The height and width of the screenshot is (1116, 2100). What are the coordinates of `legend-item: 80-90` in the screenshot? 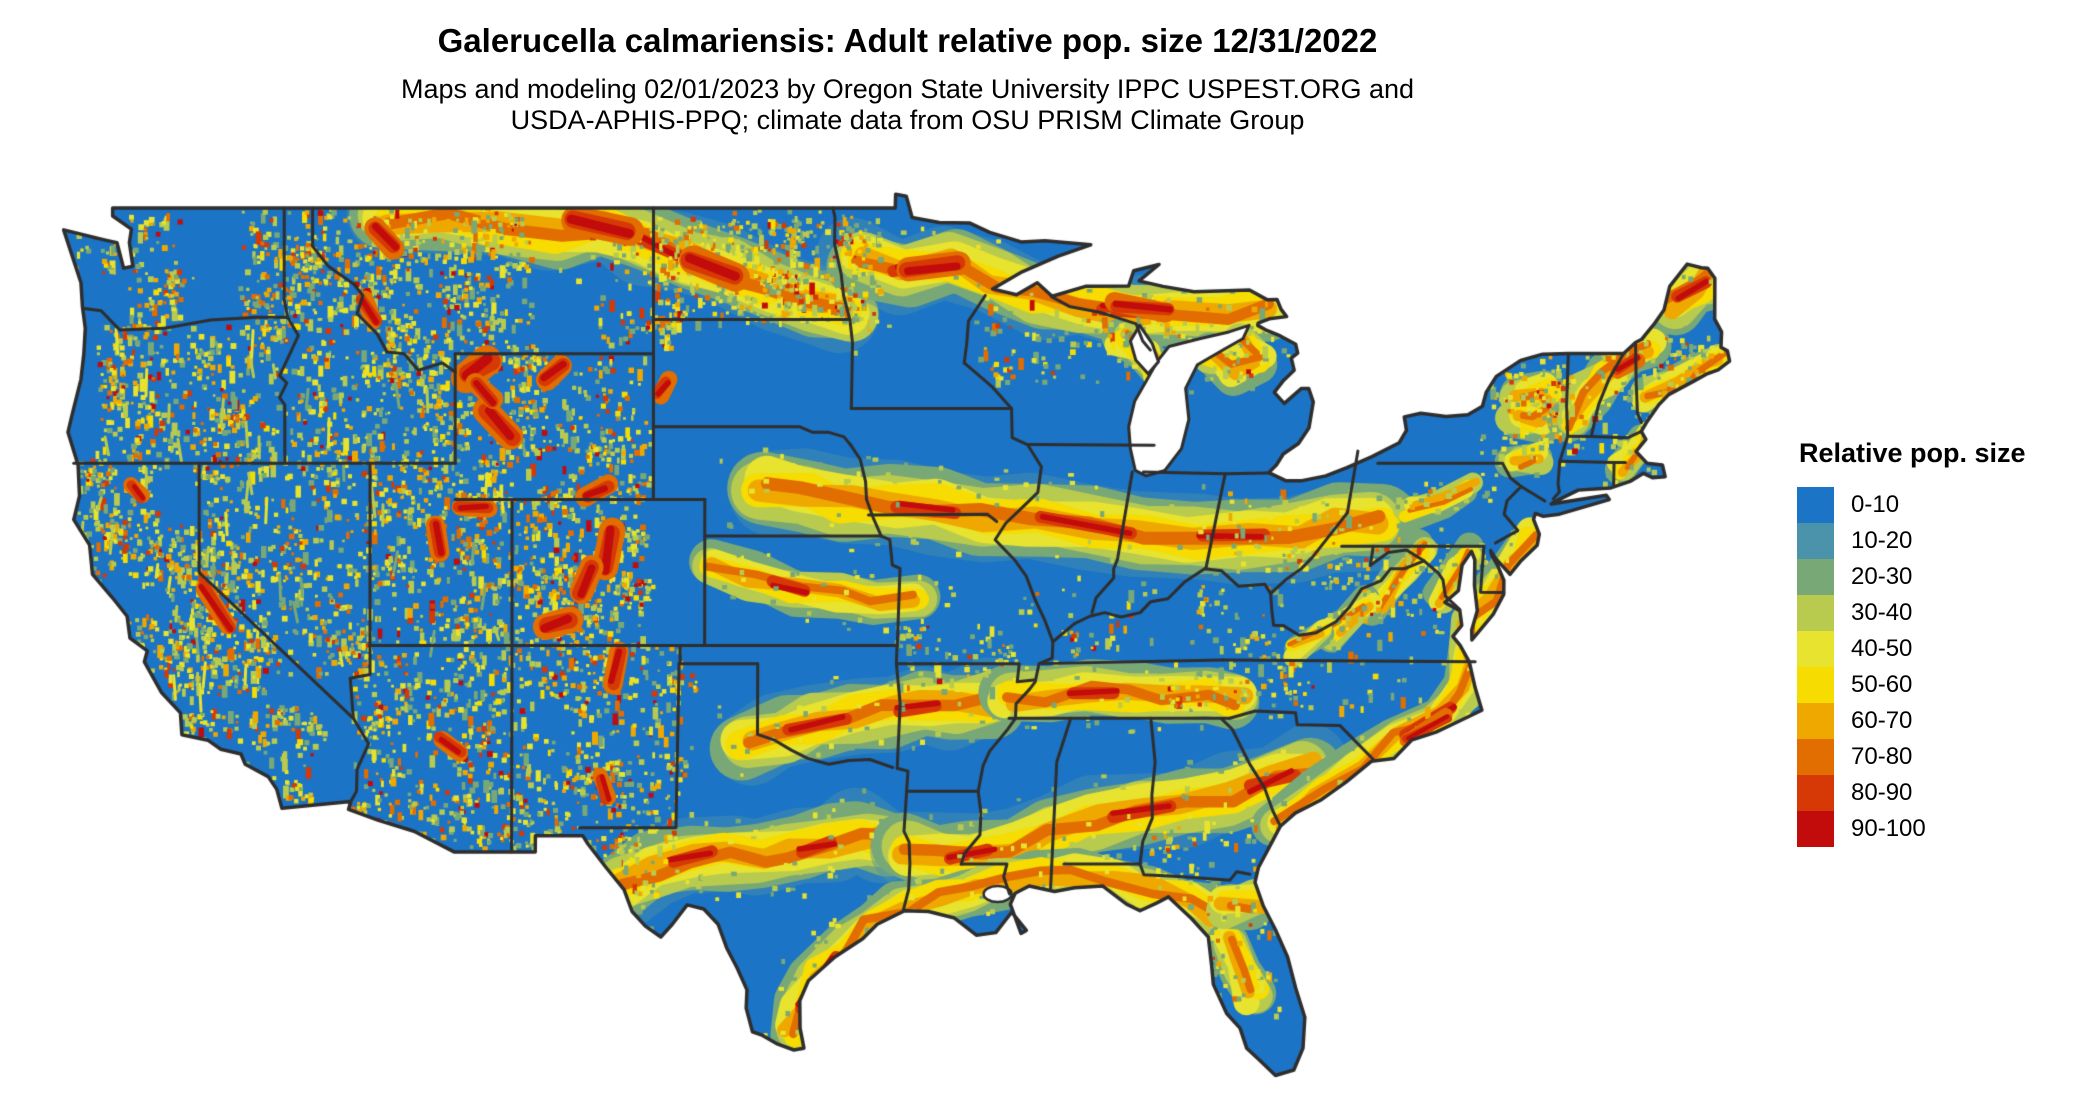 It's located at (1947, 793).